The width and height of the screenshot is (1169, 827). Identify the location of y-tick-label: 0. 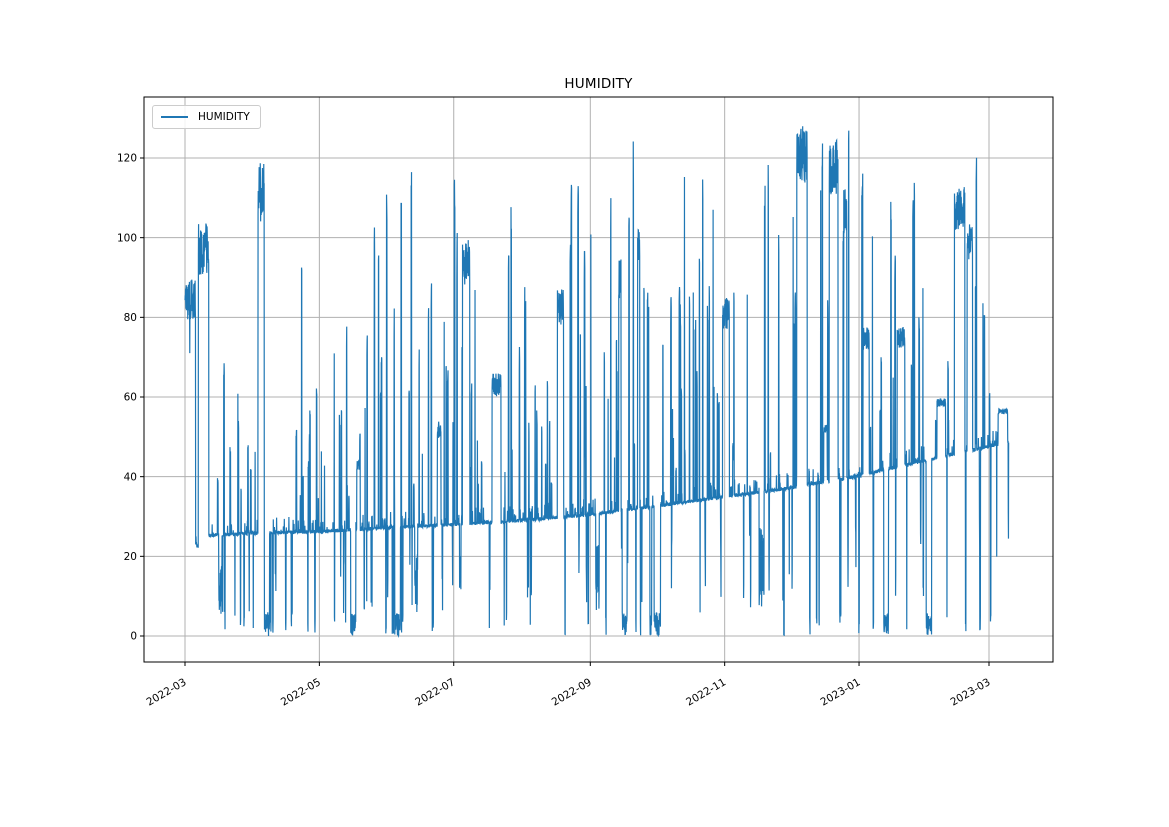
(133, 637).